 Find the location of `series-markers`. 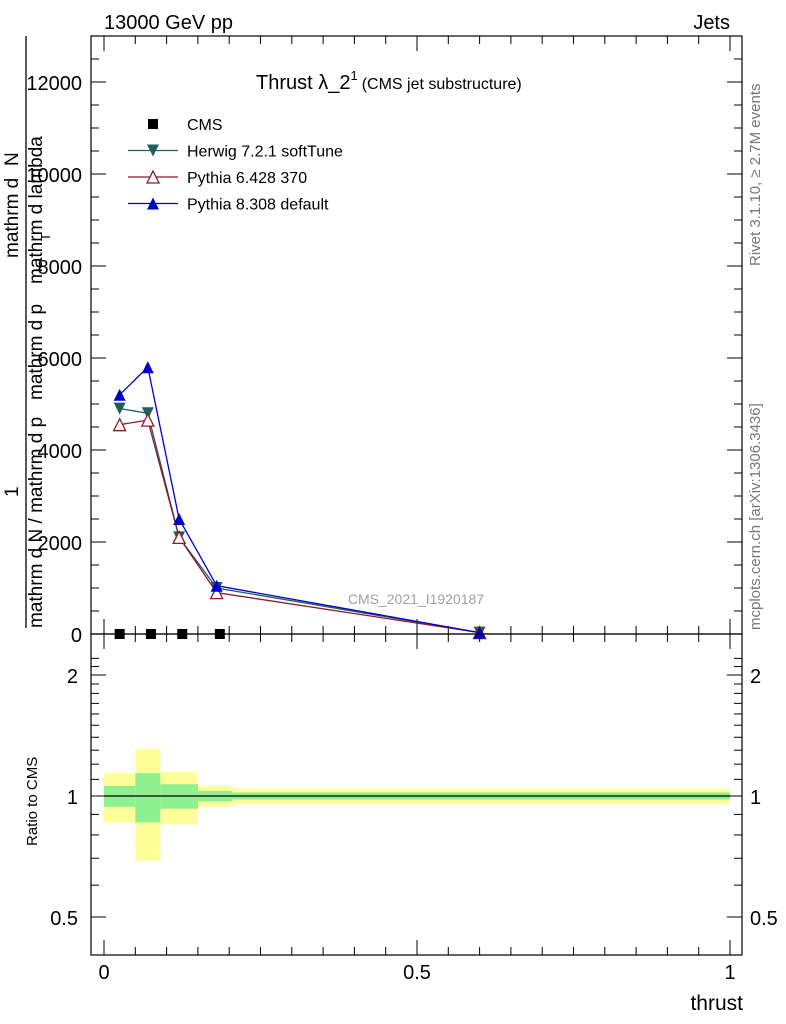

series-markers is located at coordinates (299, 500).